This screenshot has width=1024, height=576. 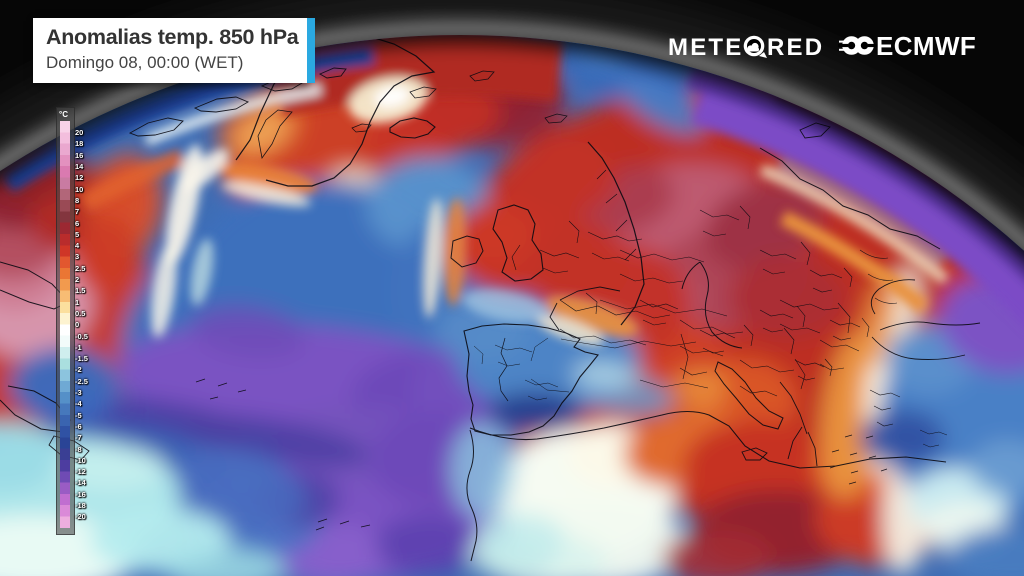 I want to click on svg-text: RED, so click(x=795, y=47).